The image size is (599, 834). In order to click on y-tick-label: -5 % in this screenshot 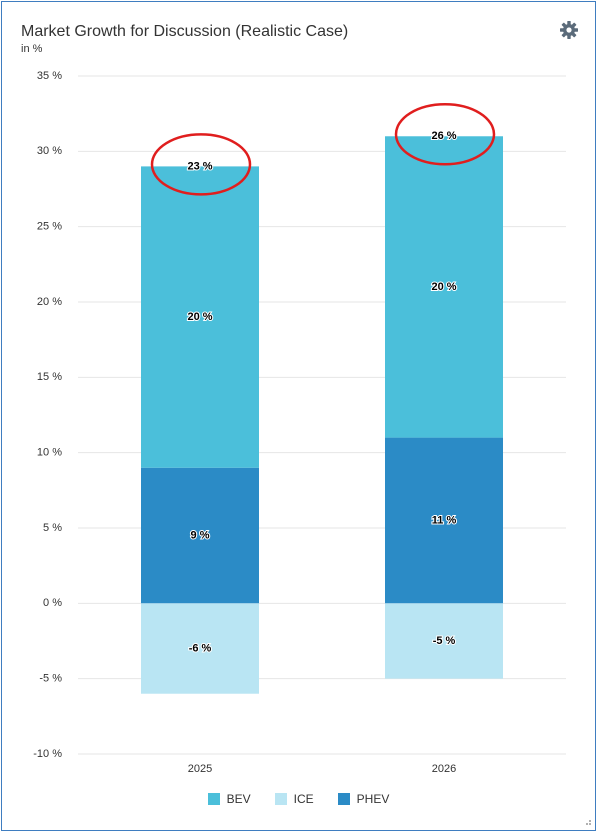, I will do `click(50, 679)`.